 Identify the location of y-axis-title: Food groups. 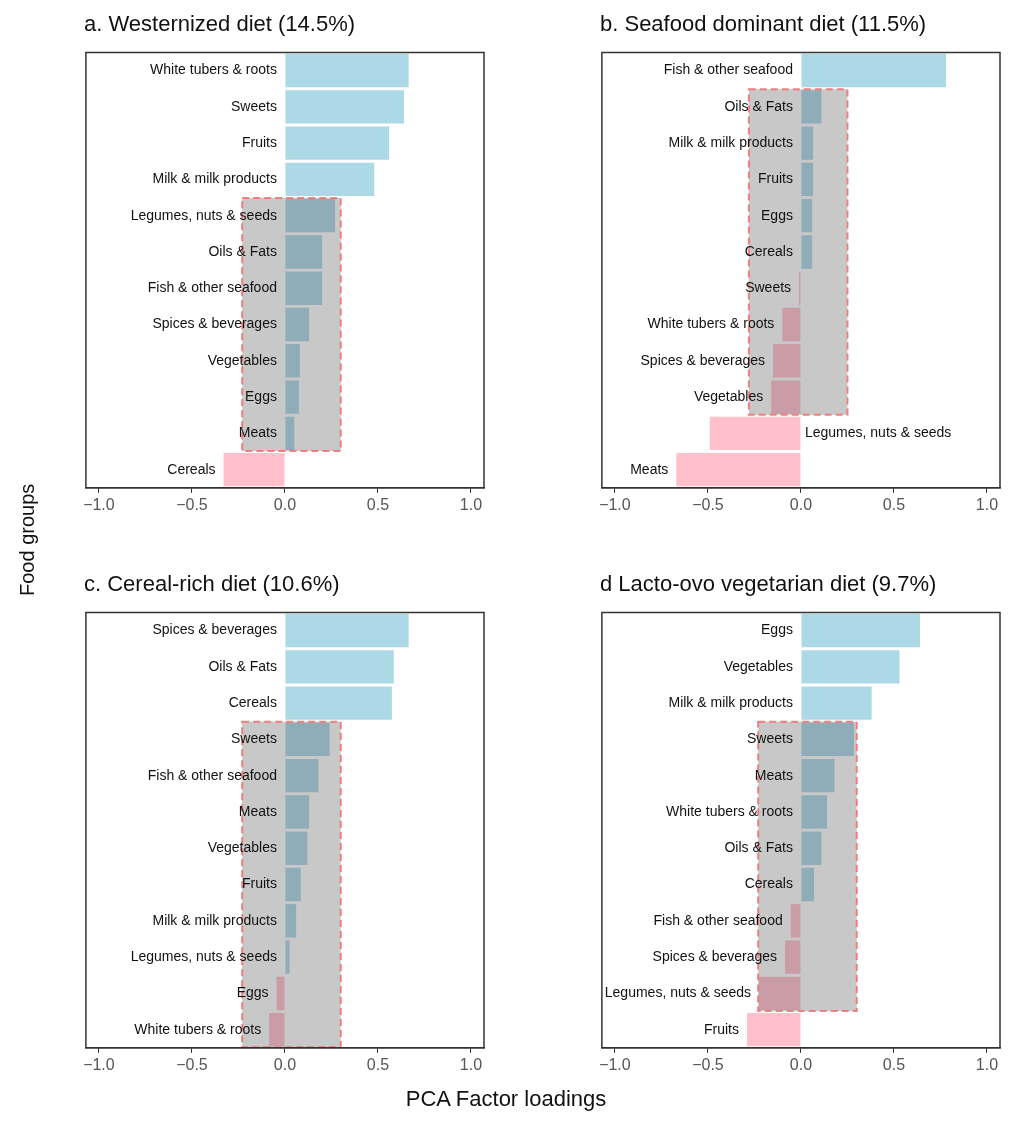
(27, 539).